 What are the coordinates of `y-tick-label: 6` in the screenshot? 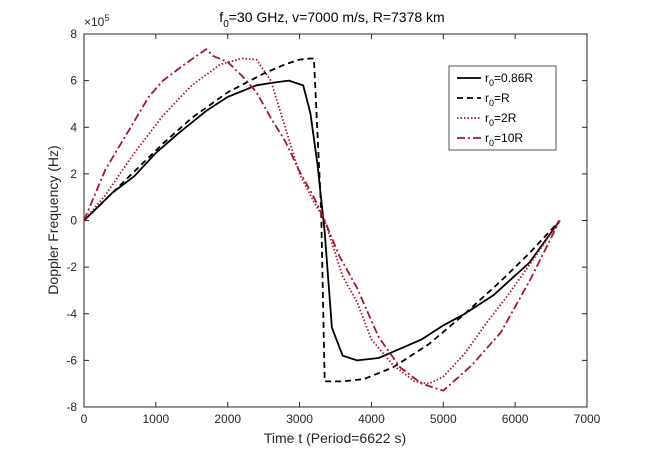 It's located at (73, 81).